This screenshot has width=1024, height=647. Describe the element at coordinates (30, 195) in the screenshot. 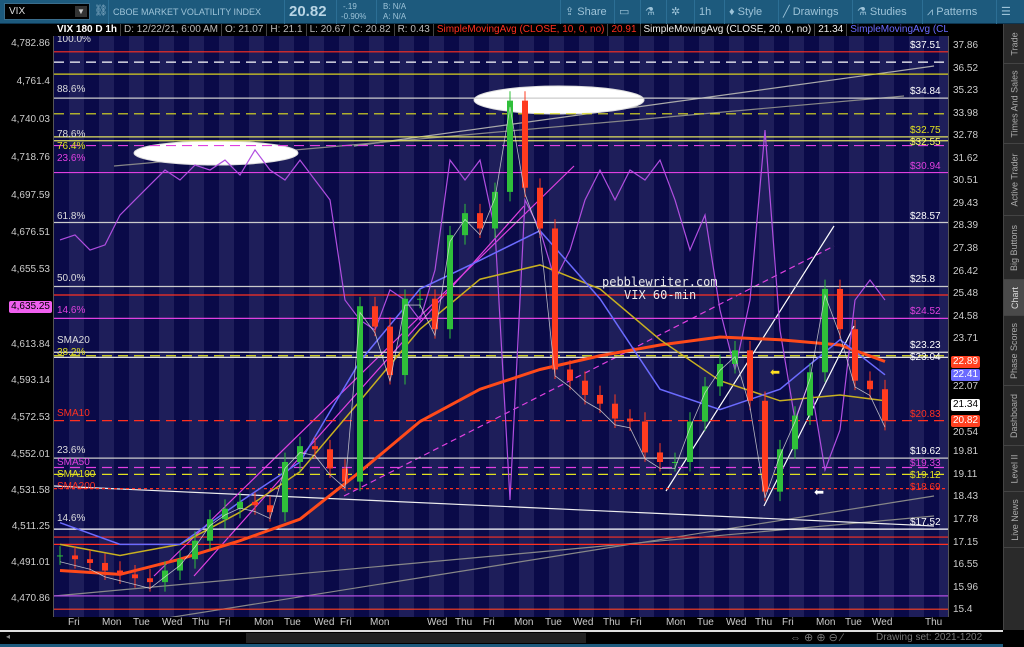

I see `secondary-axis-tick: 4,697.59` at that location.